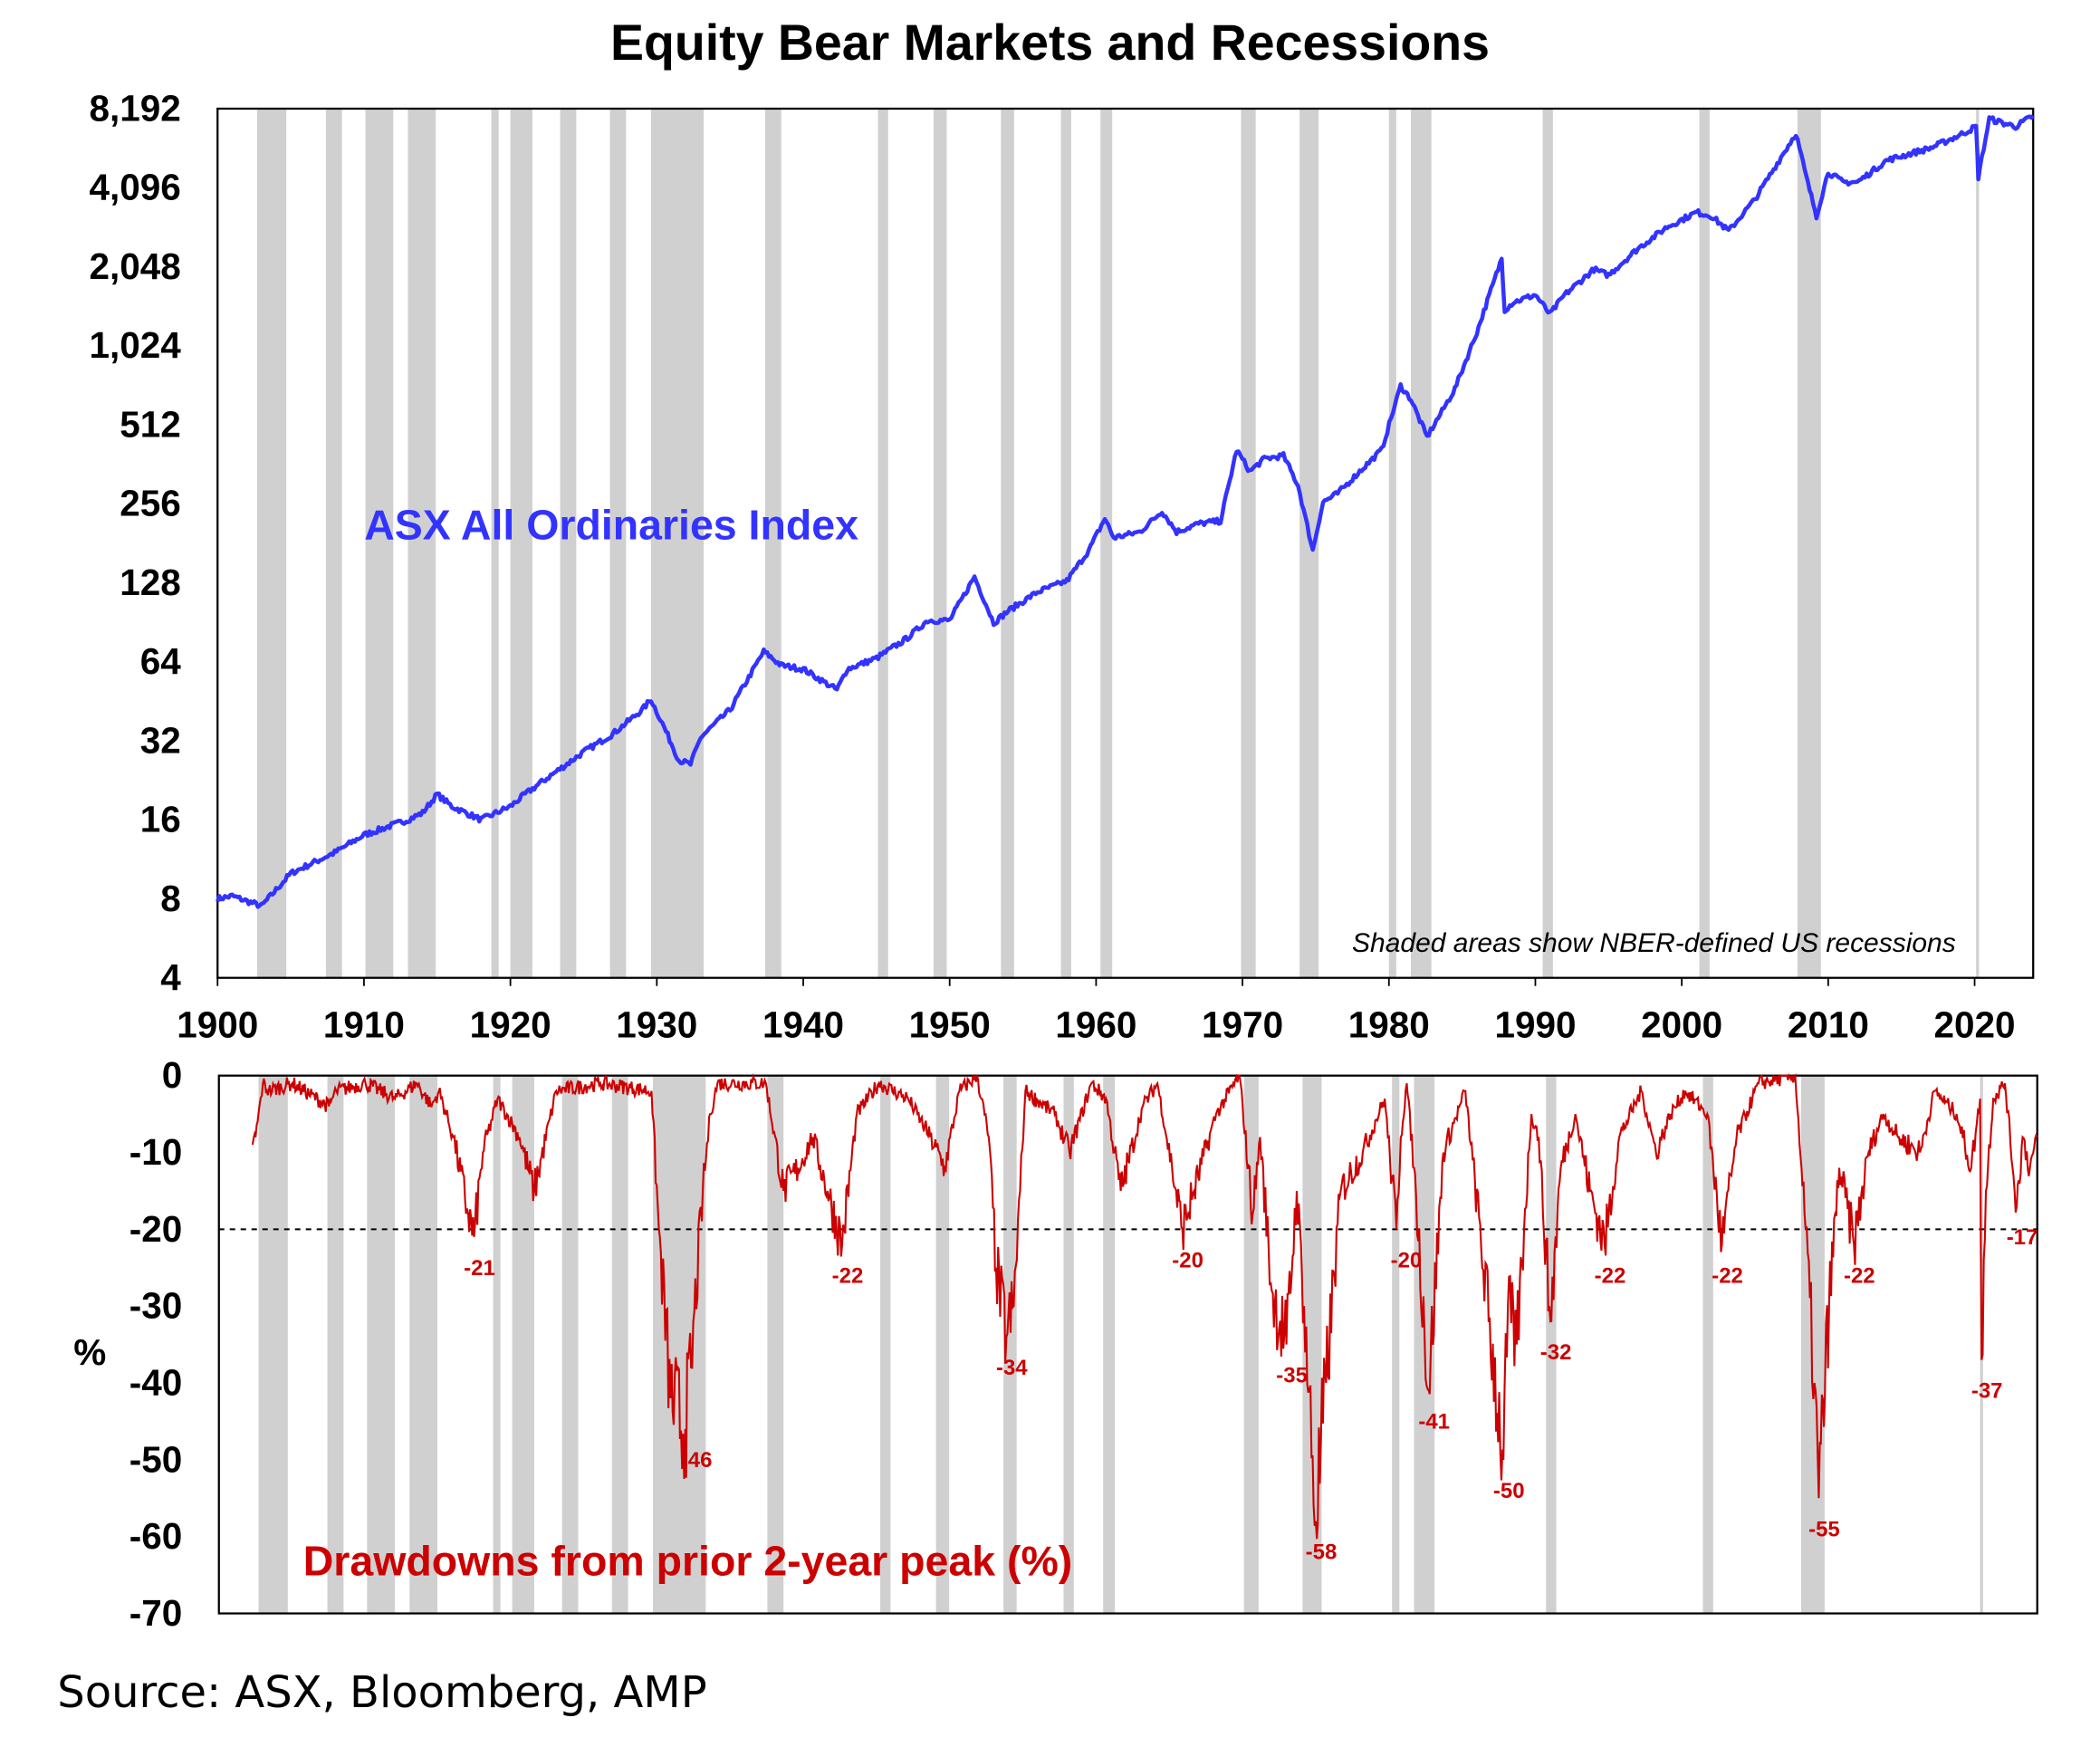 Image resolution: width=2100 pixels, height=1737 pixels. I want to click on y-tick-label: -30, so click(156, 1306).